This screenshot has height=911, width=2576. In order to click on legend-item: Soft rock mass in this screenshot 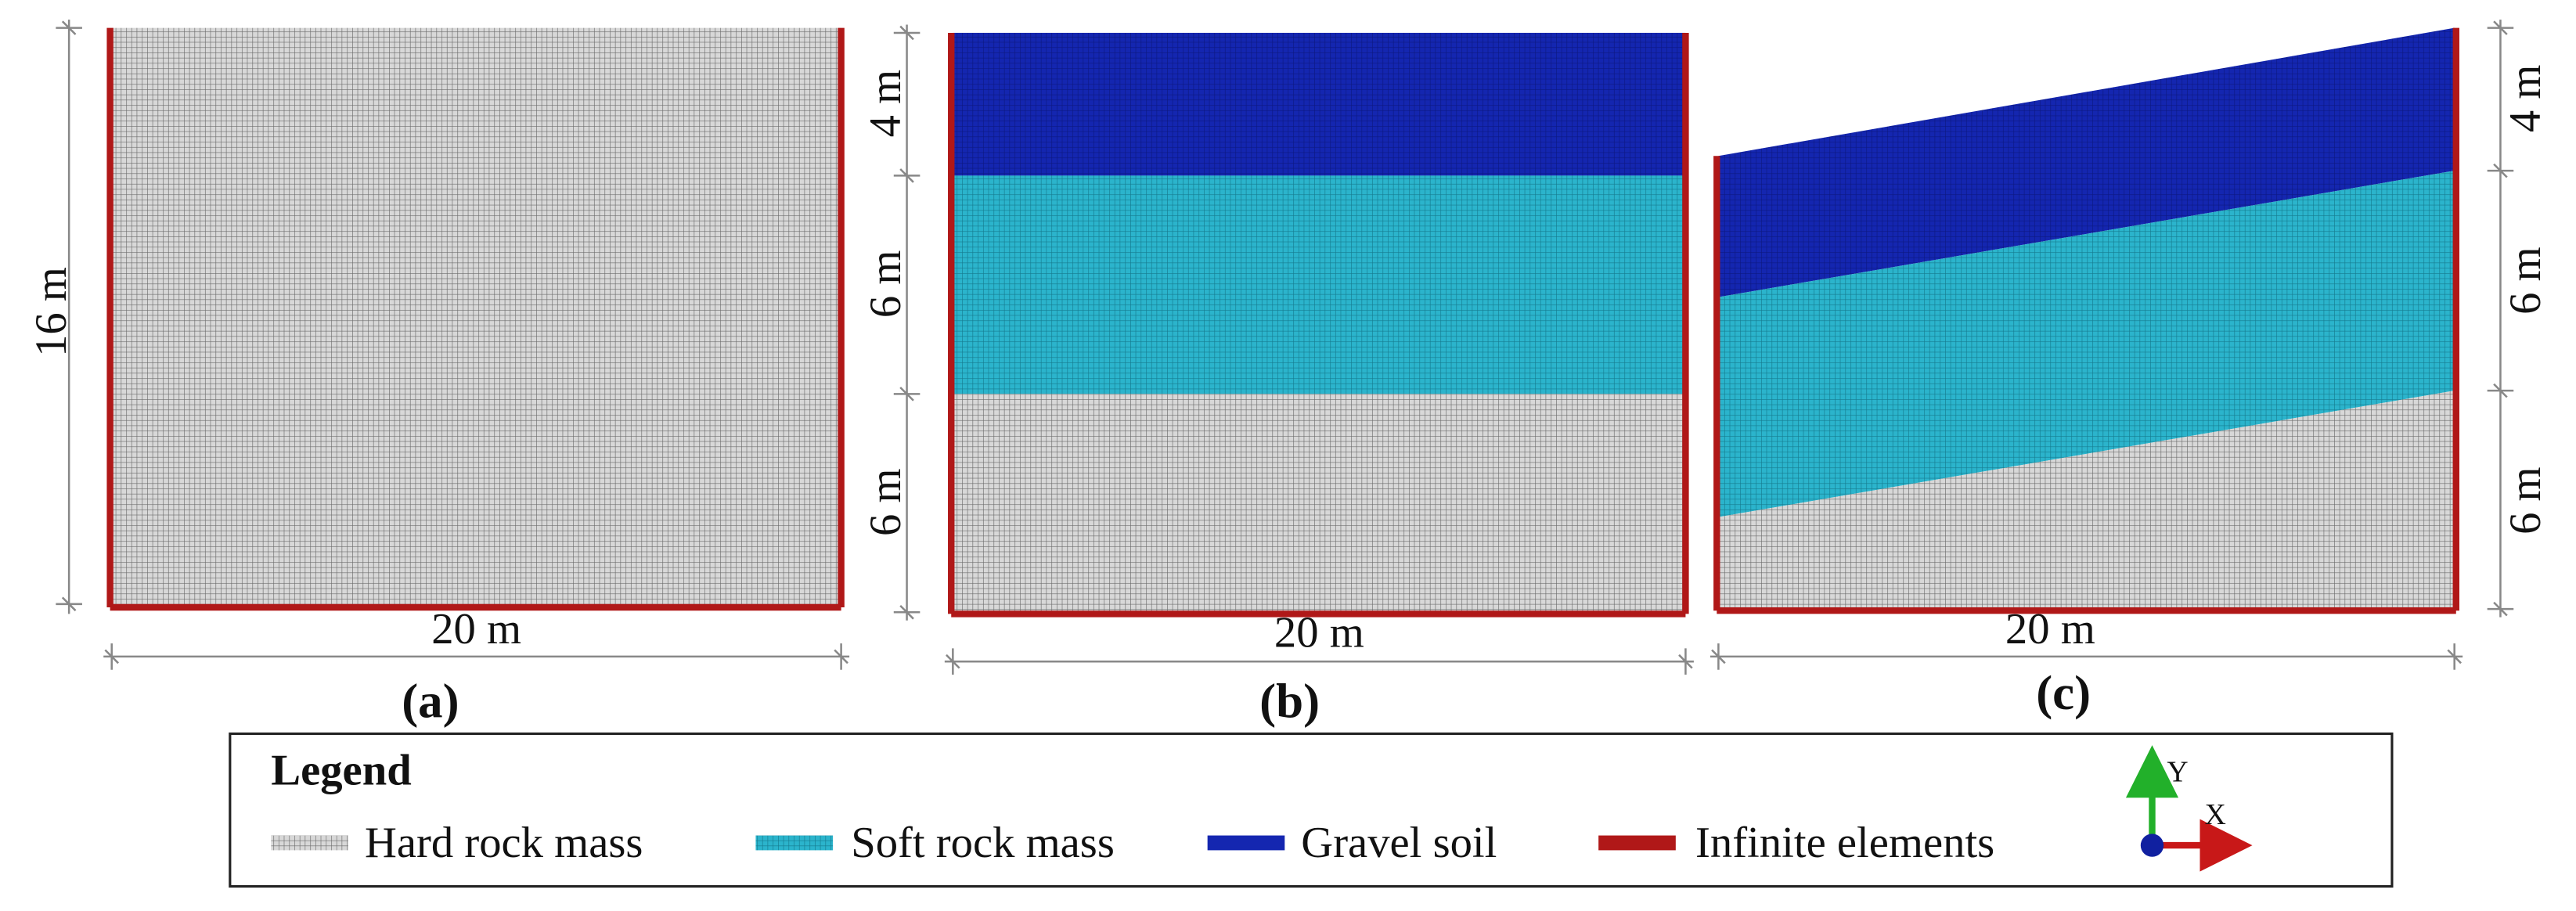, I will do `click(983, 843)`.